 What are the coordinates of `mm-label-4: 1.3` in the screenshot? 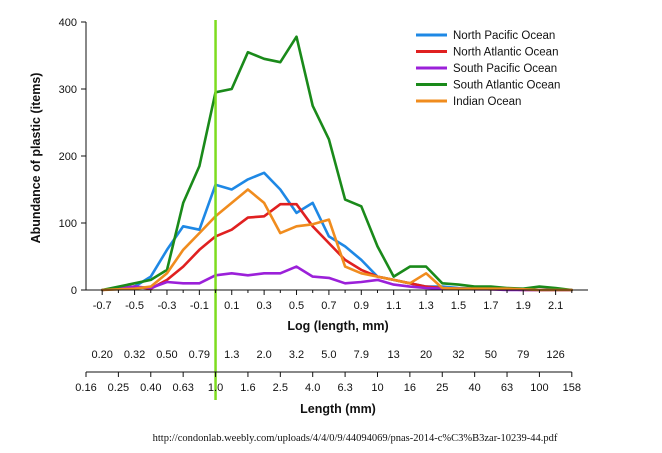 It's located at (231, 355).